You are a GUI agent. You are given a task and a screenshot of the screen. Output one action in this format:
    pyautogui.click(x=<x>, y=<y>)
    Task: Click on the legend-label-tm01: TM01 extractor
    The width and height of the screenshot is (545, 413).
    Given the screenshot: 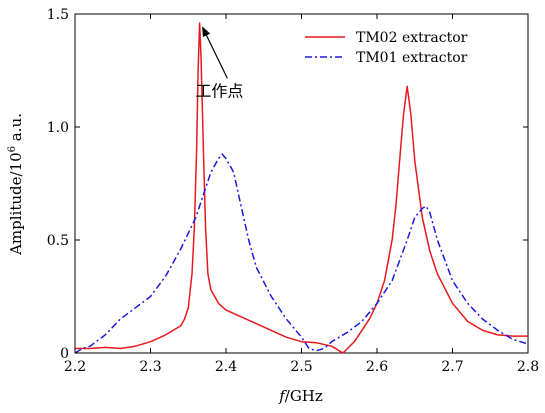 What is the action you would take?
    pyautogui.click(x=412, y=58)
    